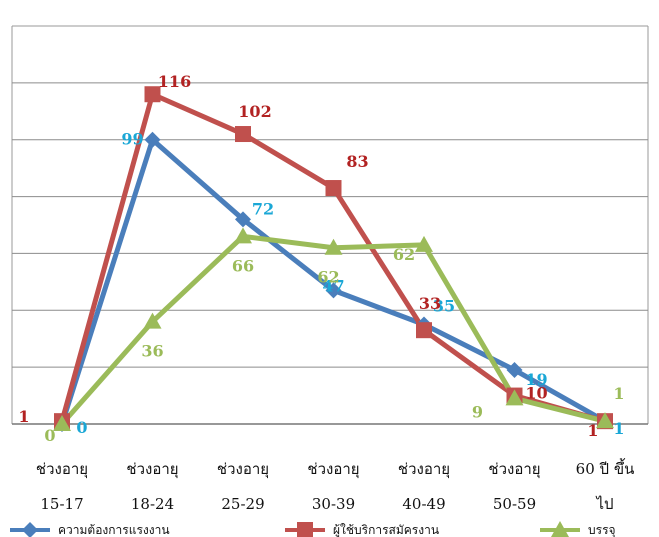 The image size is (659, 537). I want to click on category-label: 60 ปี ขึ้น, so click(605, 468).